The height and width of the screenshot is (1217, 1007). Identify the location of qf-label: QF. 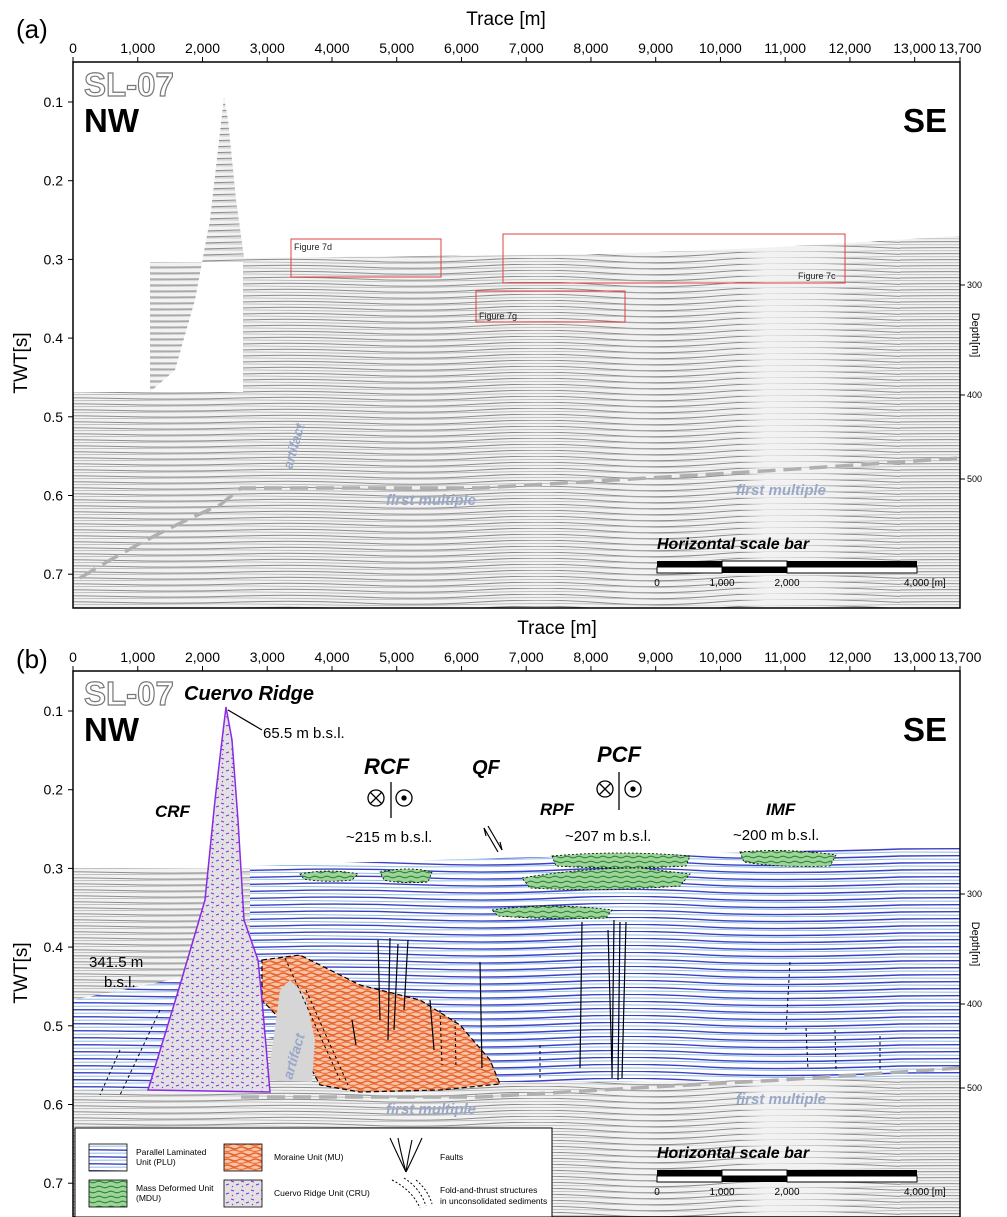
(486, 768).